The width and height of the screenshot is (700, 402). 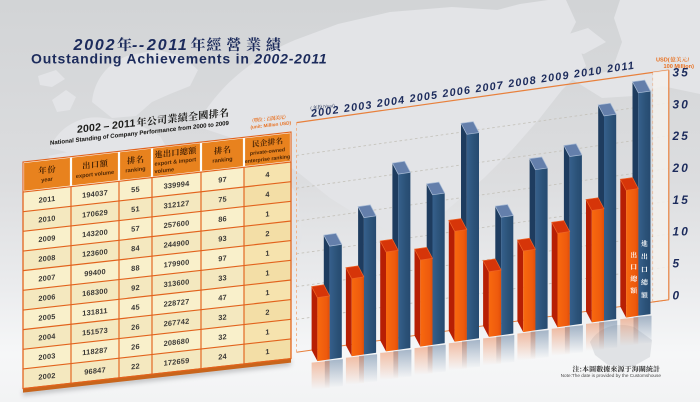 I want to click on svg-text: 170629, so click(x=95, y=214).